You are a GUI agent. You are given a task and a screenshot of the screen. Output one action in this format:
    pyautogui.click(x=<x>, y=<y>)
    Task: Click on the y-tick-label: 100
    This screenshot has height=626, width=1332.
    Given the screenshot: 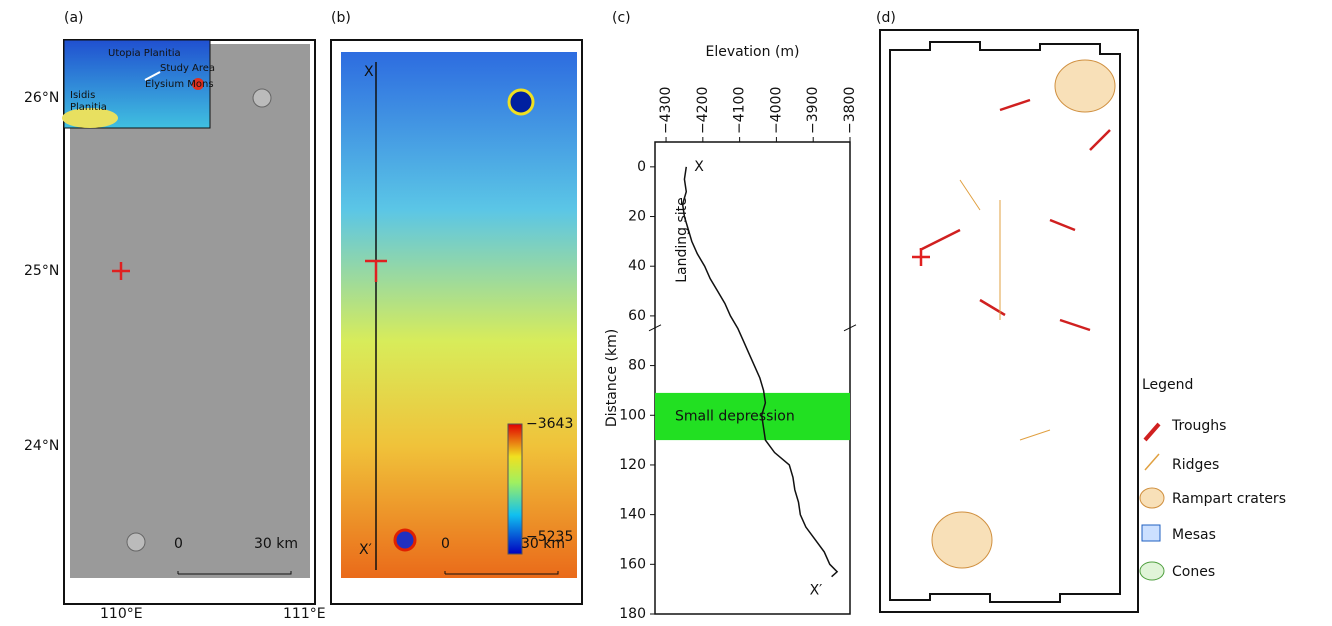 What is the action you would take?
    pyautogui.click(x=632, y=415)
    